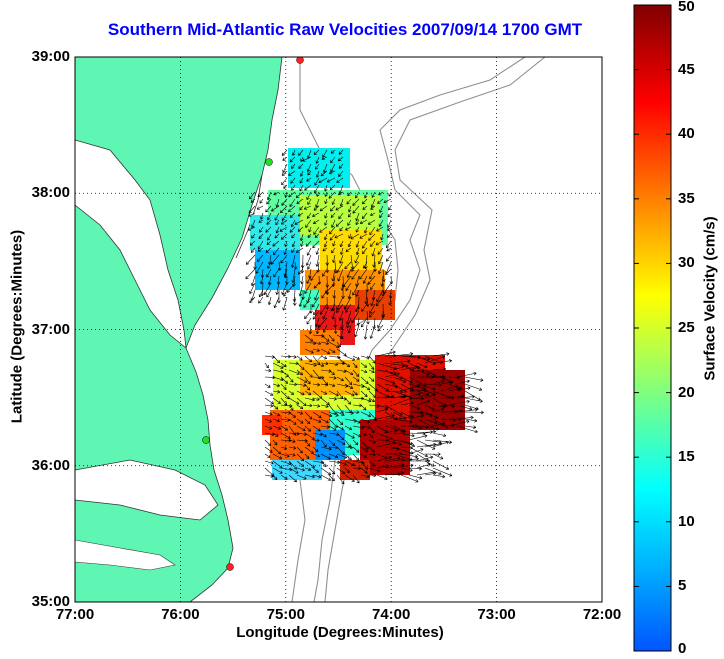 The width and height of the screenshot is (724, 659). I want to click on x-tick-label: 77:00, so click(75, 614).